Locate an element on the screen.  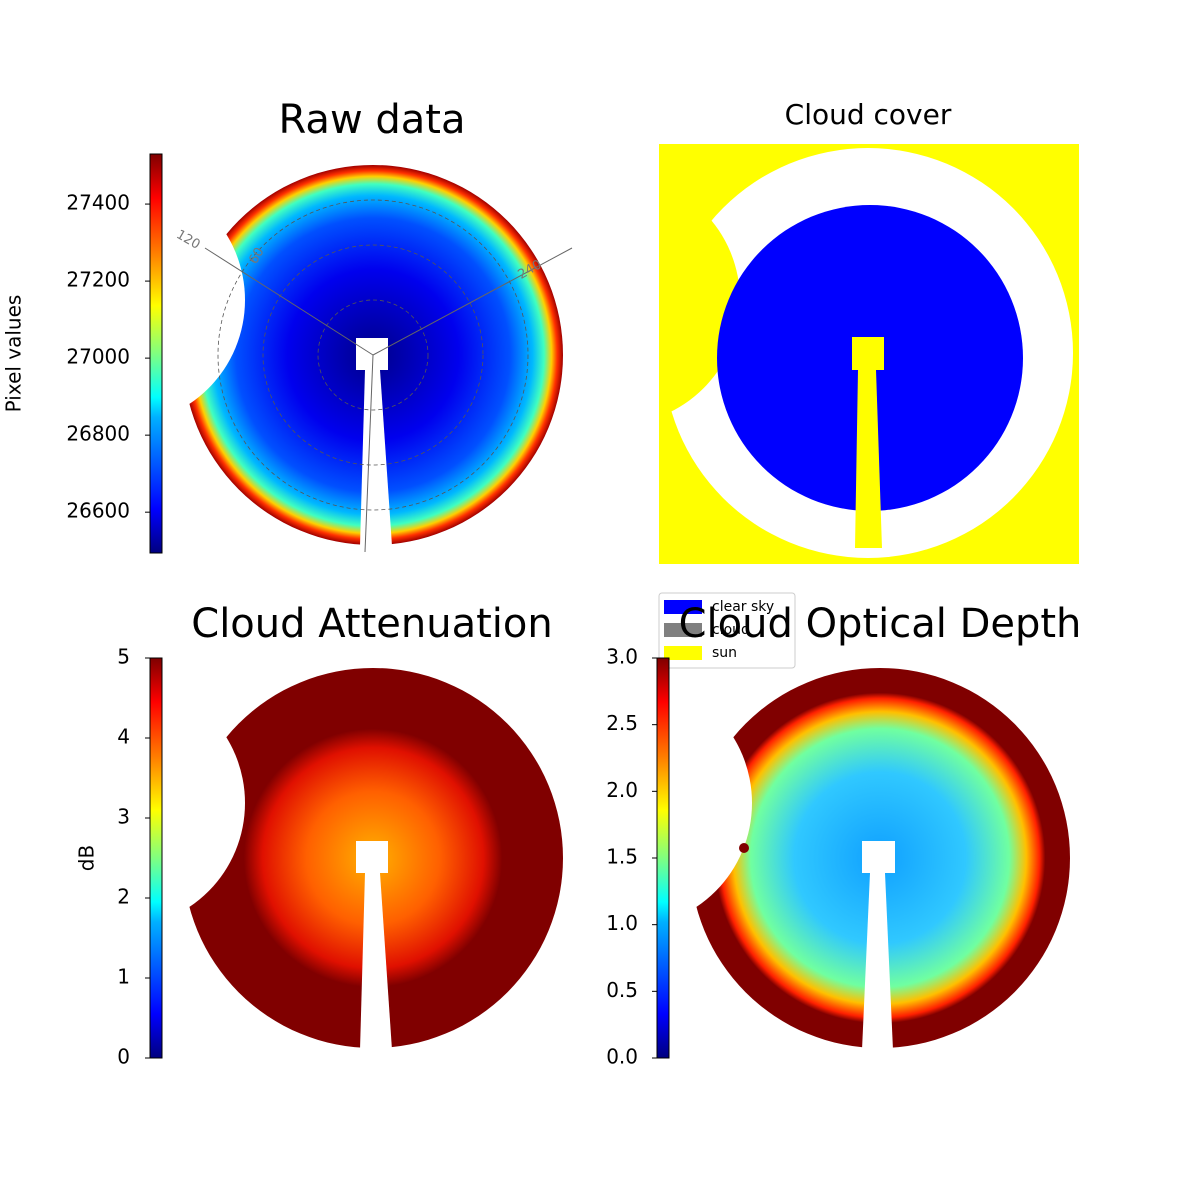
raw-image is located at coordinates (375, 357).